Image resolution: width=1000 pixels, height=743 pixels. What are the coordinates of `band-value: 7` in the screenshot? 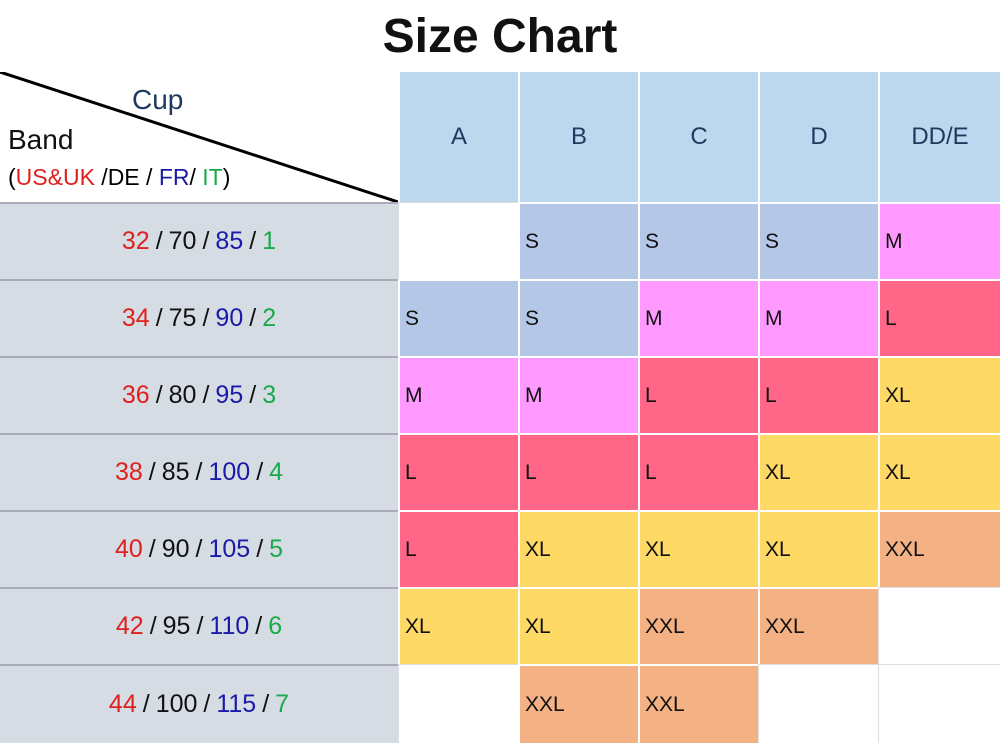 It's located at (282, 704).